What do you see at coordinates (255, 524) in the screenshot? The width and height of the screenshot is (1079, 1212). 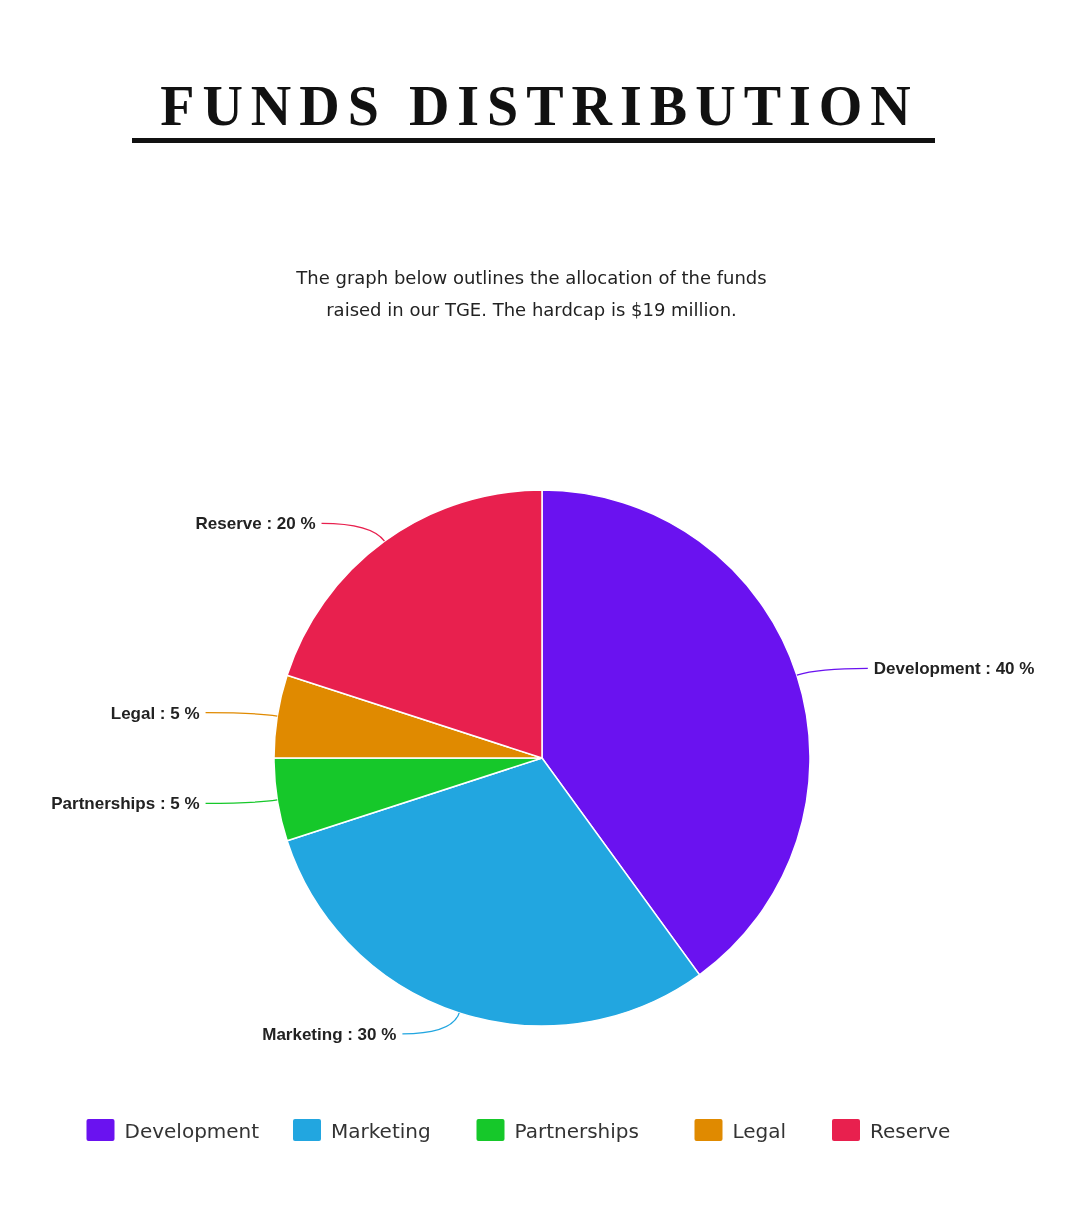 I see `data-label: Reserve : 20 %` at bounding box center [255, 524].